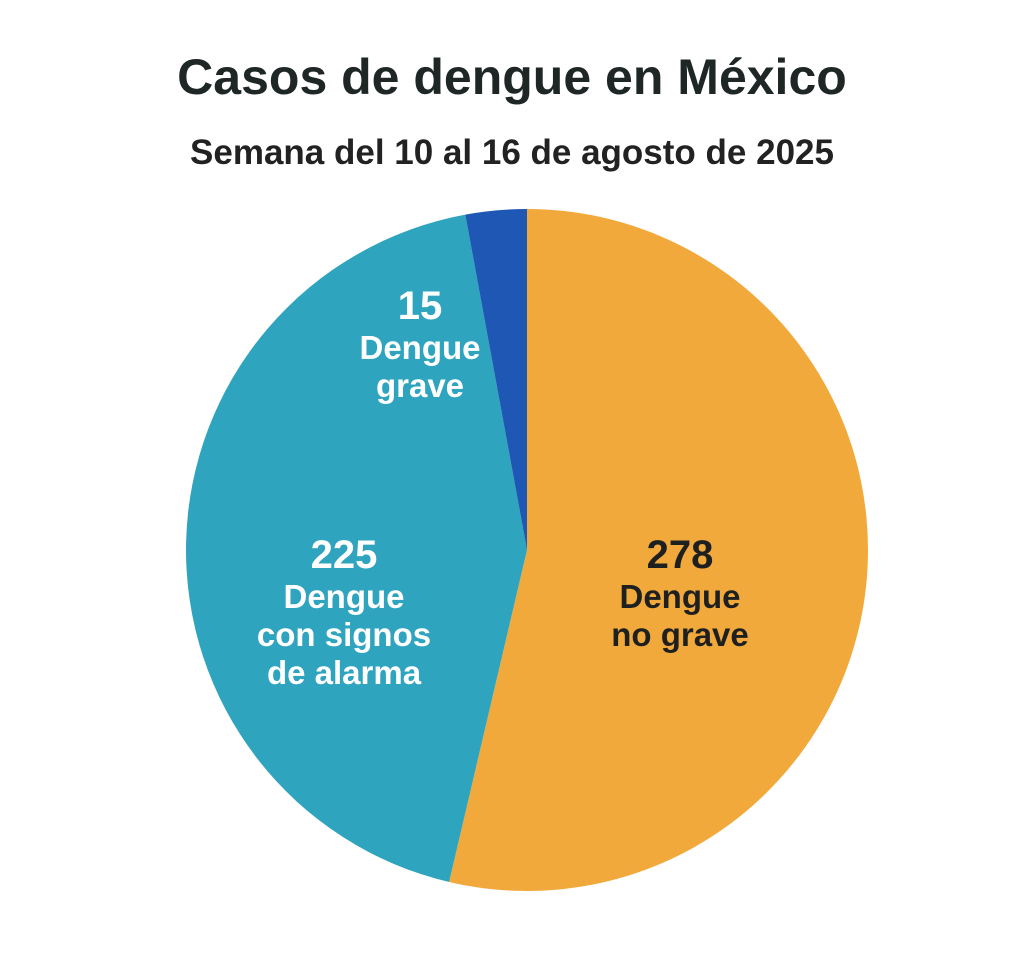  I want to click on slice-value: 225, so click(344, 555).